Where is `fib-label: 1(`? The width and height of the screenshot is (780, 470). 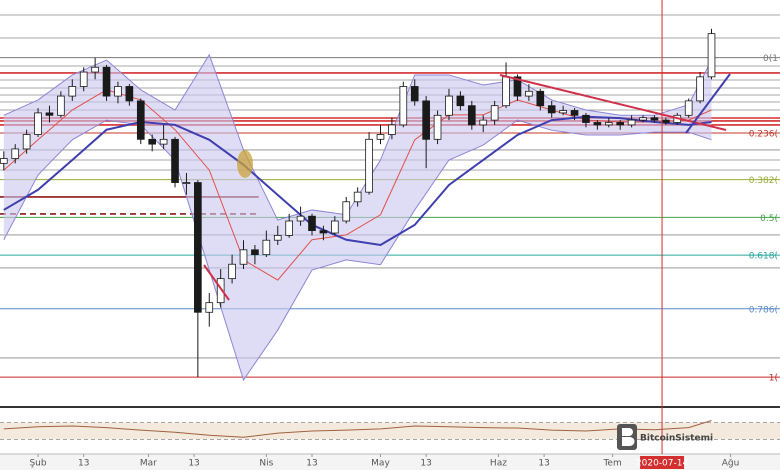 fib-label: 1( is located at coordinates (773, 379).